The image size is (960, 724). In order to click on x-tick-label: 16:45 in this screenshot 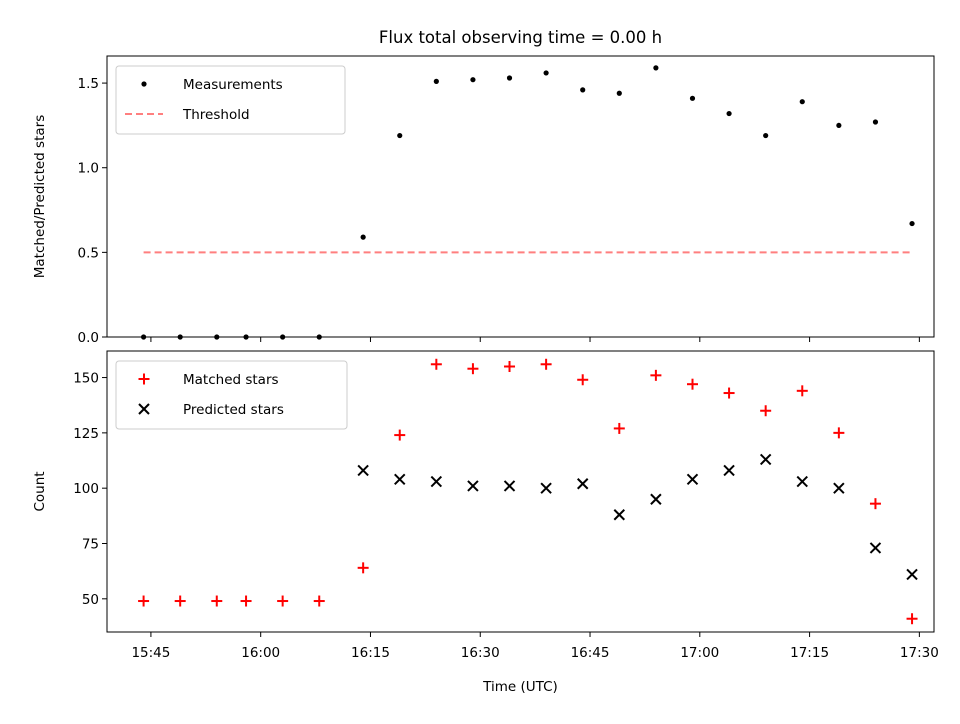, I will do `click(590, 653)`.